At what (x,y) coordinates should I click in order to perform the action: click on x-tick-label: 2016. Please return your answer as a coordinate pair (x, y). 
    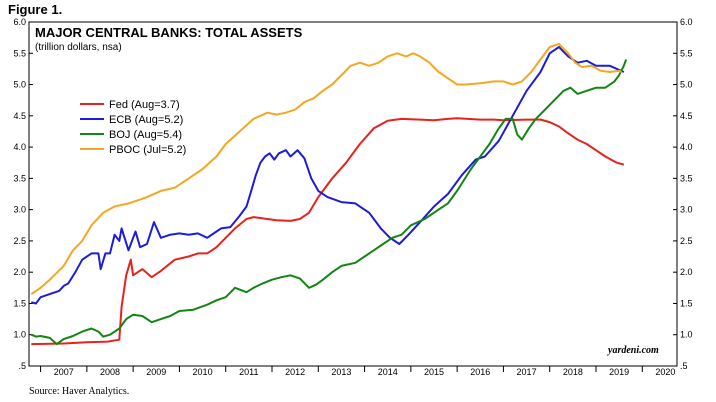
    Looking at the image, I should click on (480, 372).